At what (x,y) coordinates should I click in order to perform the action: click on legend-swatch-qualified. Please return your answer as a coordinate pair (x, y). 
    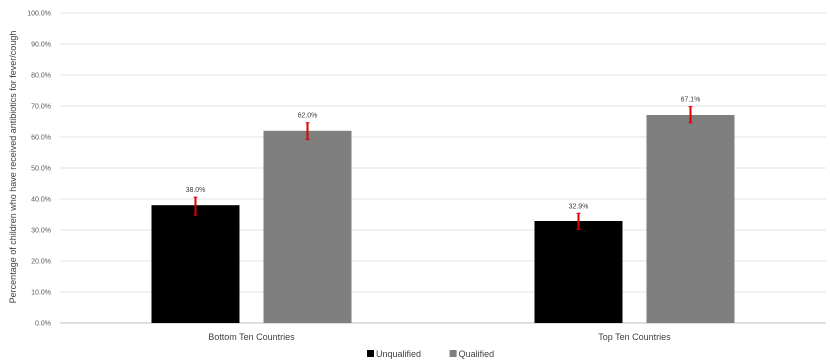
    Looking at the image, I should click on (453, 353).